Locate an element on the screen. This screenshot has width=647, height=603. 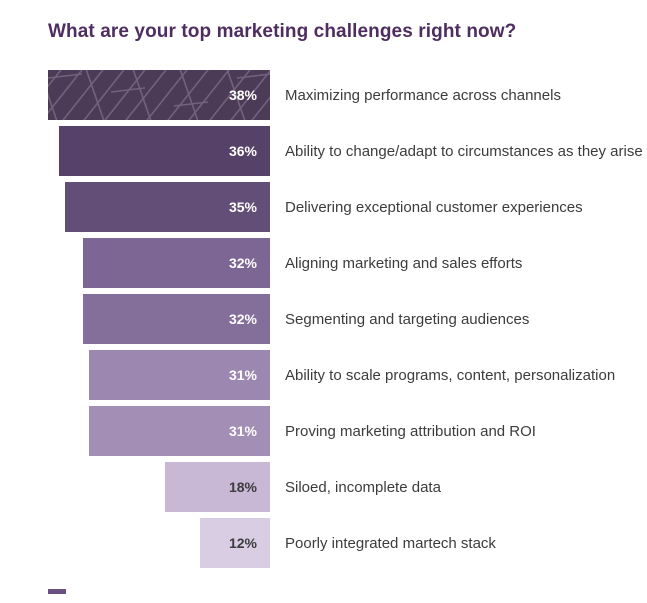
bar-value-label: 35% is located at coordinates (242, 207).